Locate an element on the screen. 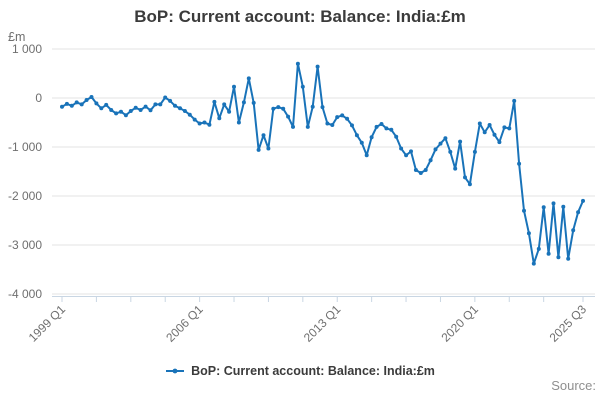 The height and width of the screenshot is (400, 600). y-axis-unit-label: £m is located at coordinates (17, 37).